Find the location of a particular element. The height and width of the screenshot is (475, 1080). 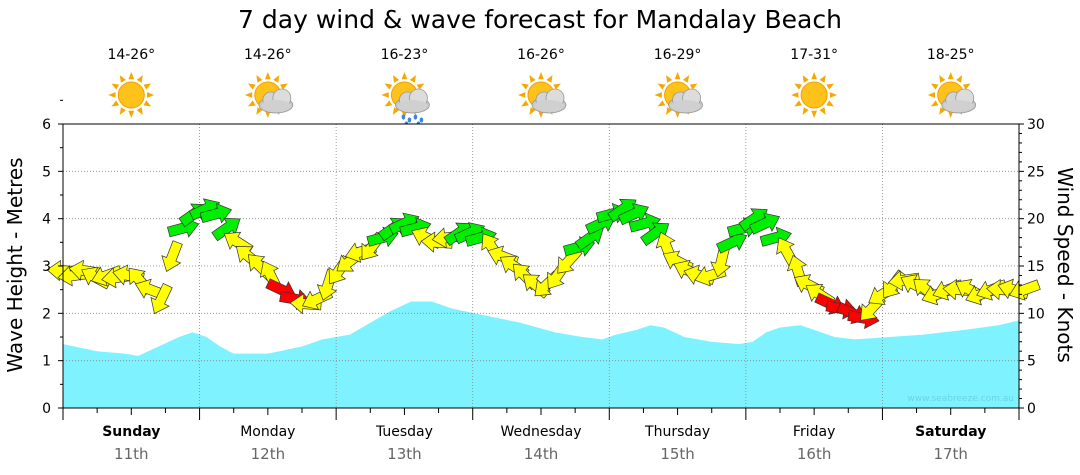

date-label: 12th is located at coordinates (268, 454).